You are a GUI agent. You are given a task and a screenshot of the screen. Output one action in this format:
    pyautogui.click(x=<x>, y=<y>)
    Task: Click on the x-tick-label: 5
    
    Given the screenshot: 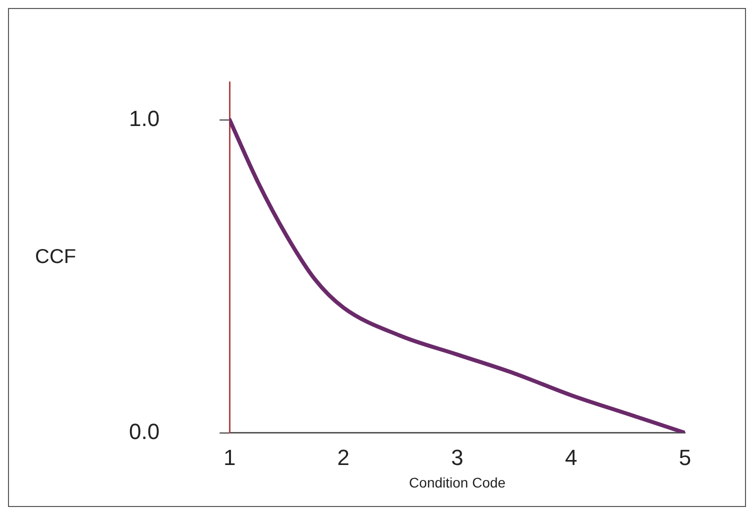 What is the action you would take?
    pyautogui.click(x=685, y=457)
    